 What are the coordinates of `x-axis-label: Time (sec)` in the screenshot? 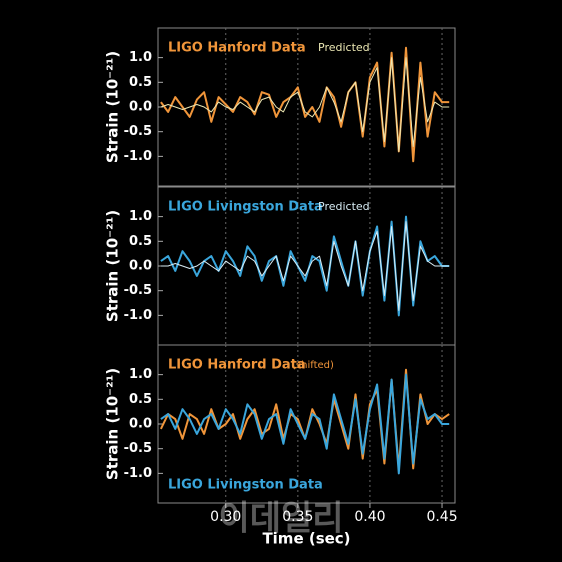 It's located at (306, 539).